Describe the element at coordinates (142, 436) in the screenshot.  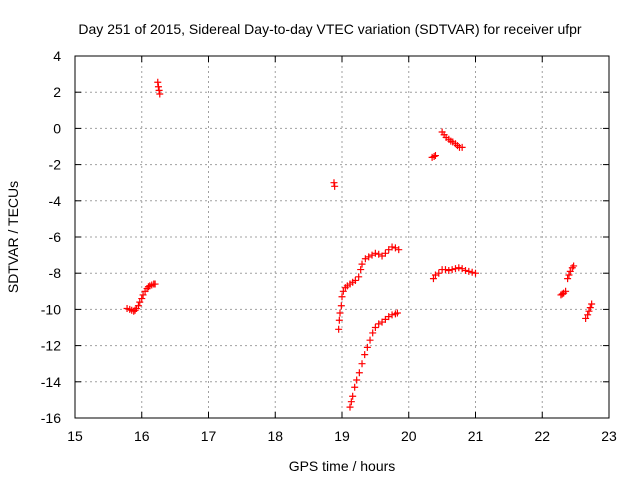
I see `x-tick-label: 16` at that location.